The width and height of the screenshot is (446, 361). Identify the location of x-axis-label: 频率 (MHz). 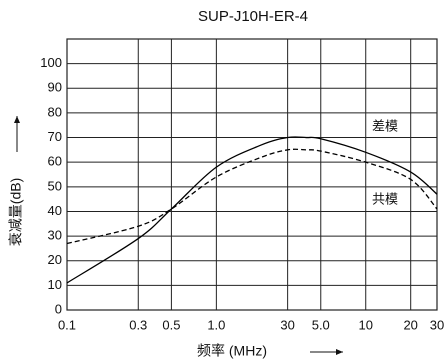
(232, 351).